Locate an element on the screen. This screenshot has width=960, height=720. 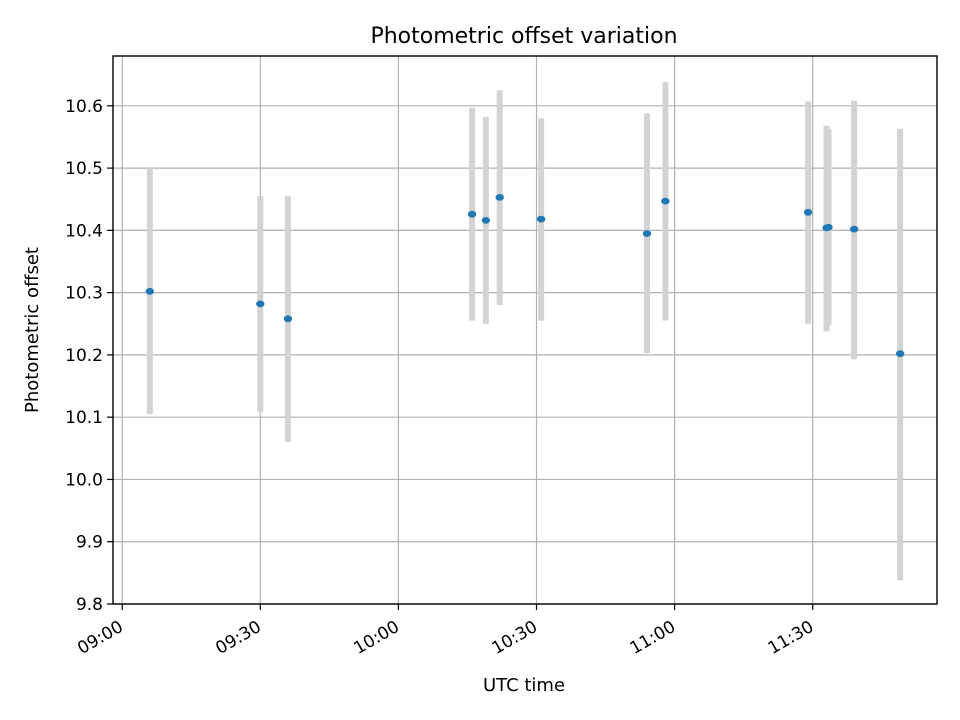
x-tick-label: 11:00 is located at coordinates (653, 638).